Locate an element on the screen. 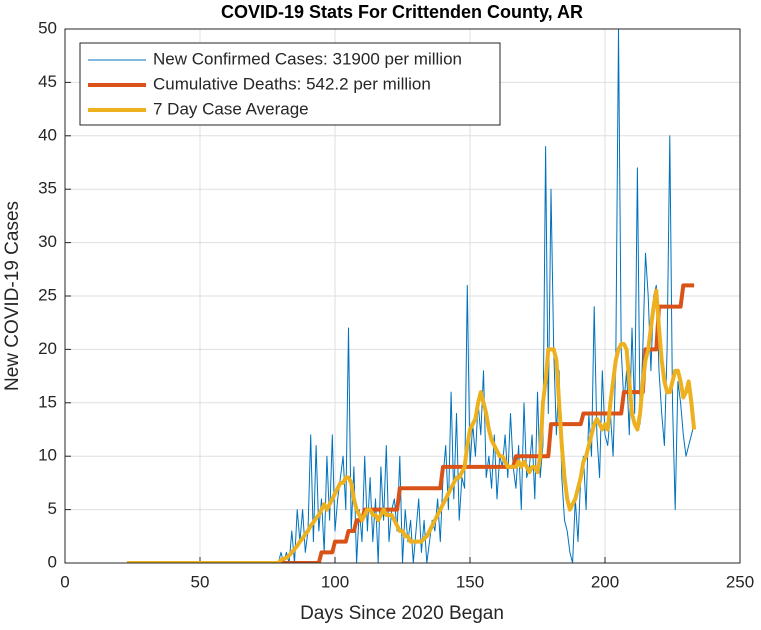  legend-box is located at coordinates (290, 84).